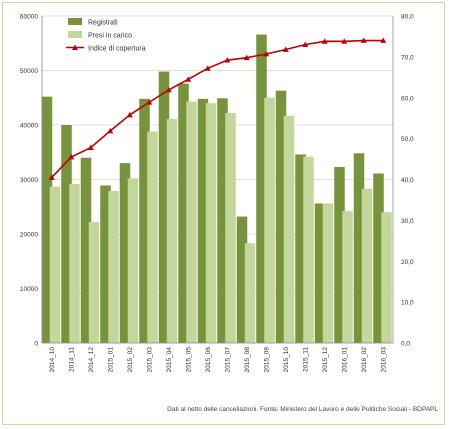  I want to click on y-right-tick-label: 50,0, so click(407, 139).